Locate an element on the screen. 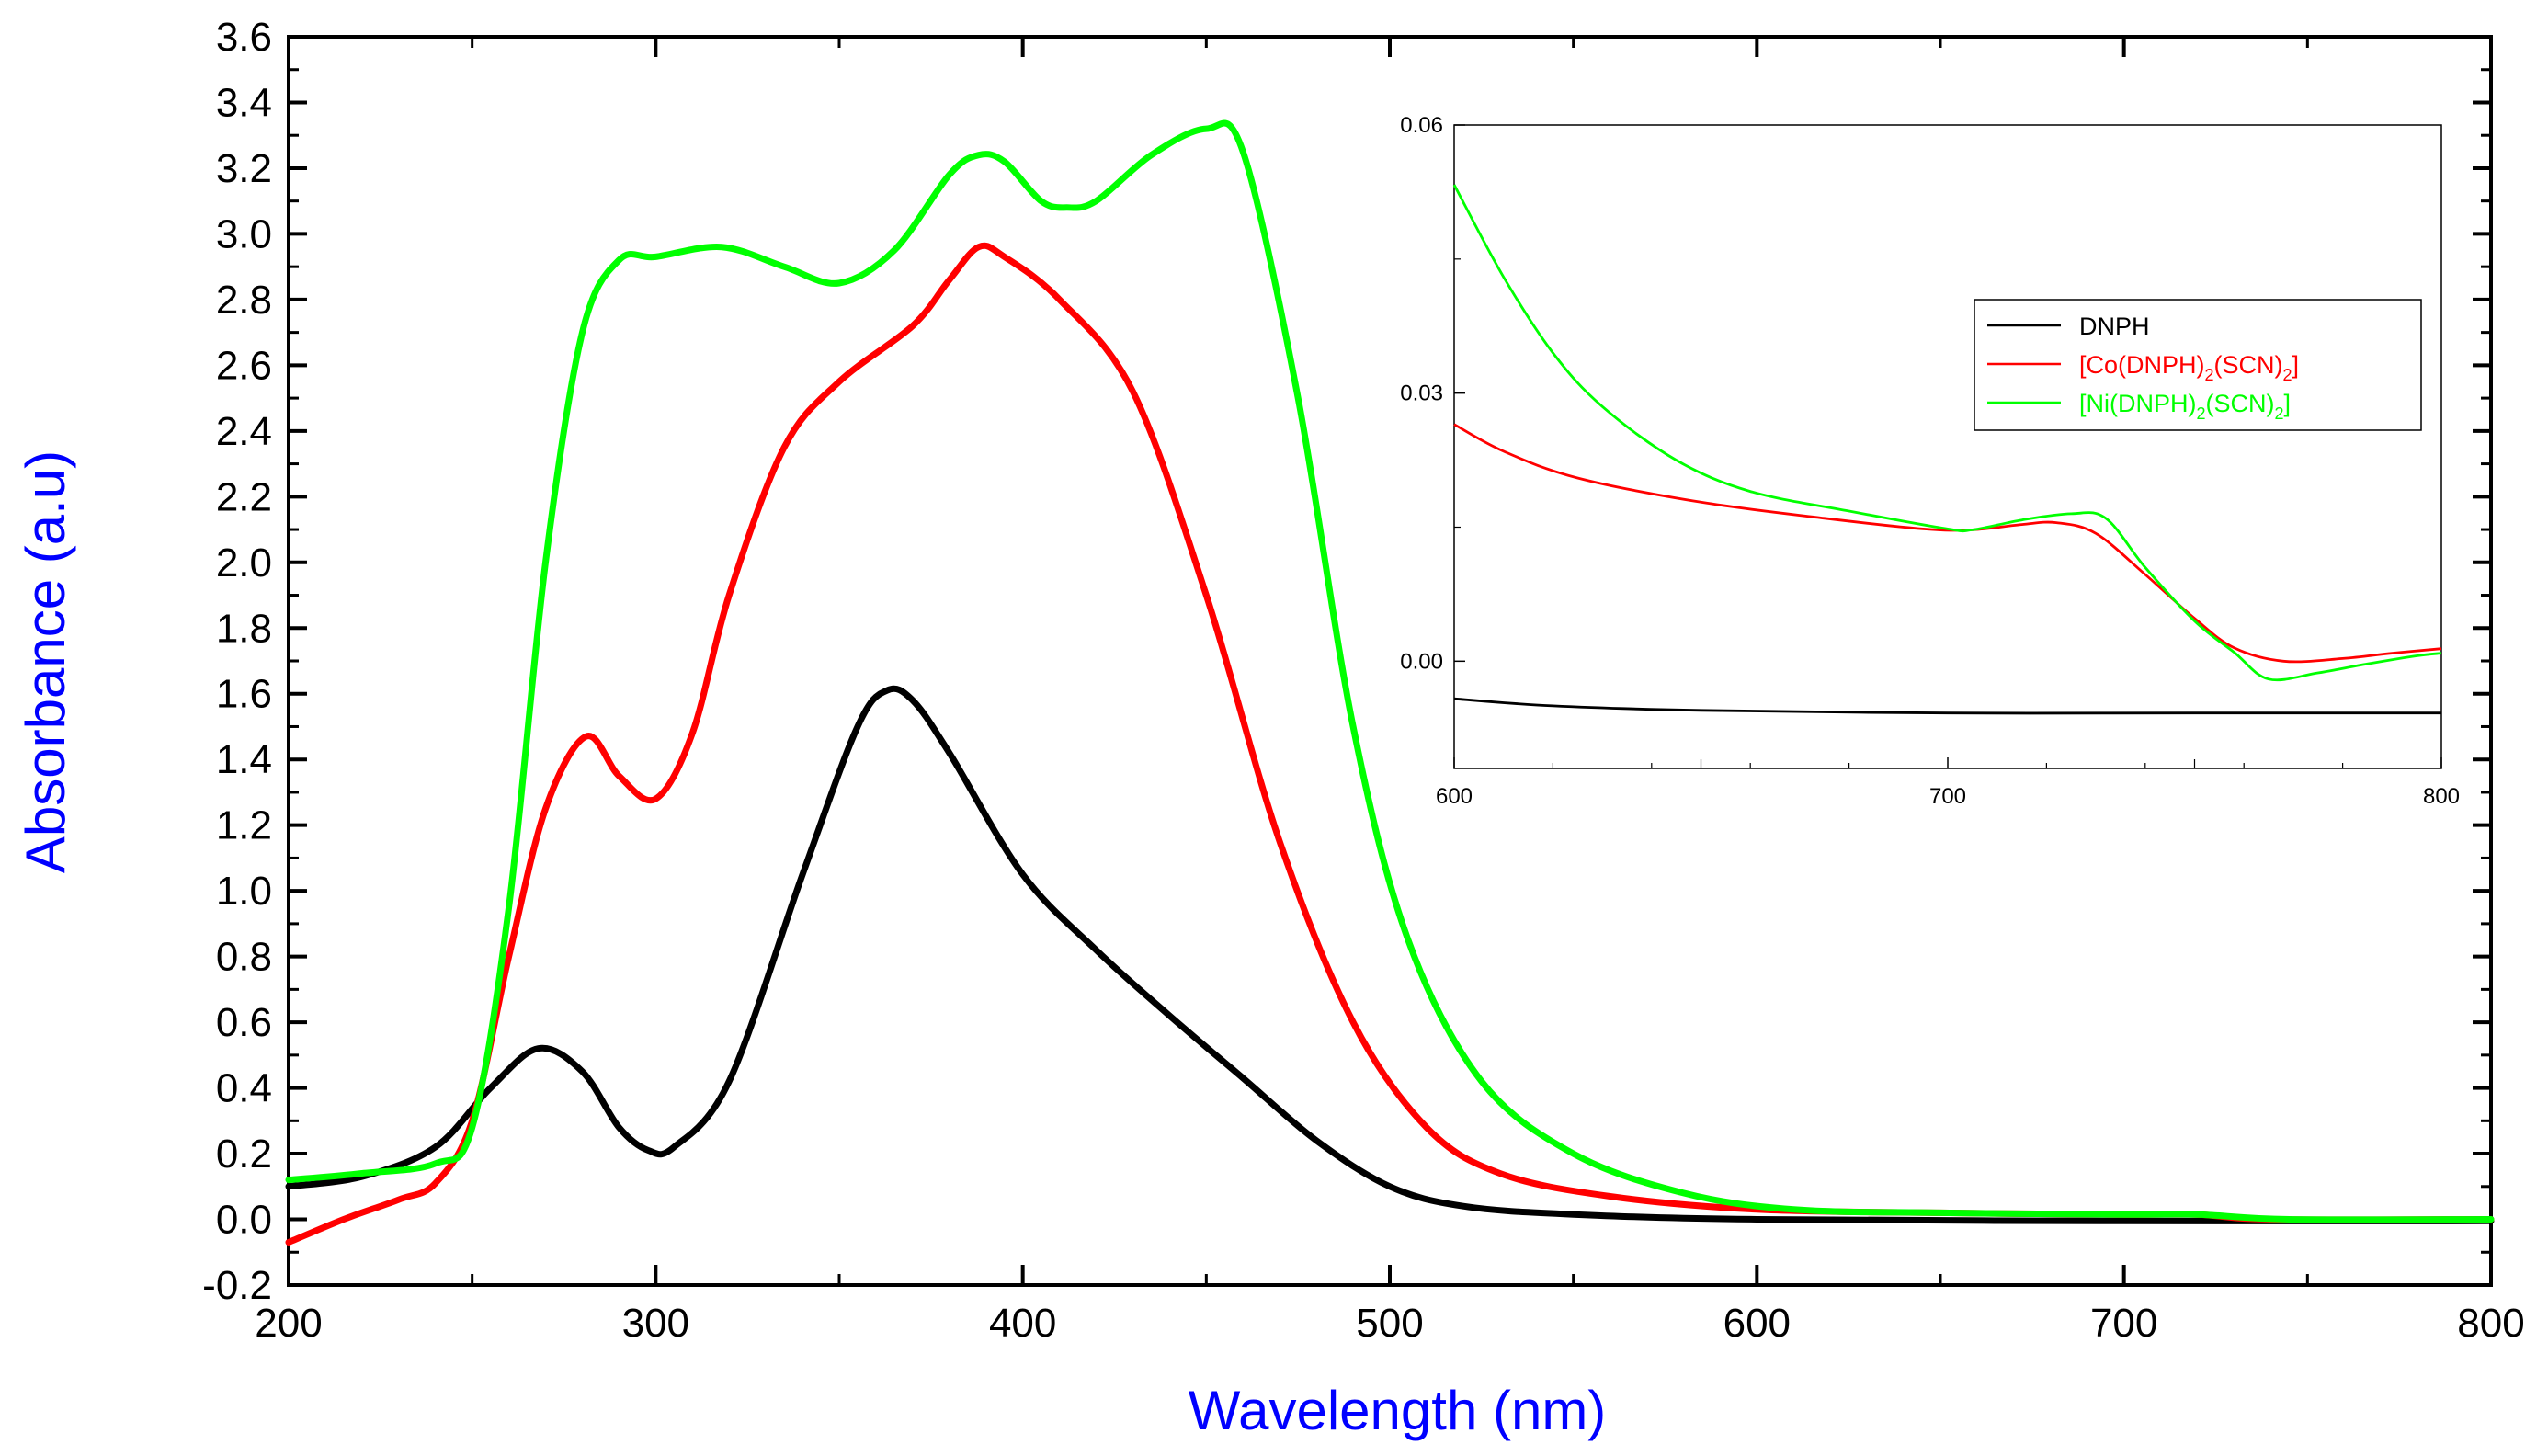 The width and height of the screenshot is (2548, 1456). y-tick-label: 2.4 is located at coordinates (244, 431).